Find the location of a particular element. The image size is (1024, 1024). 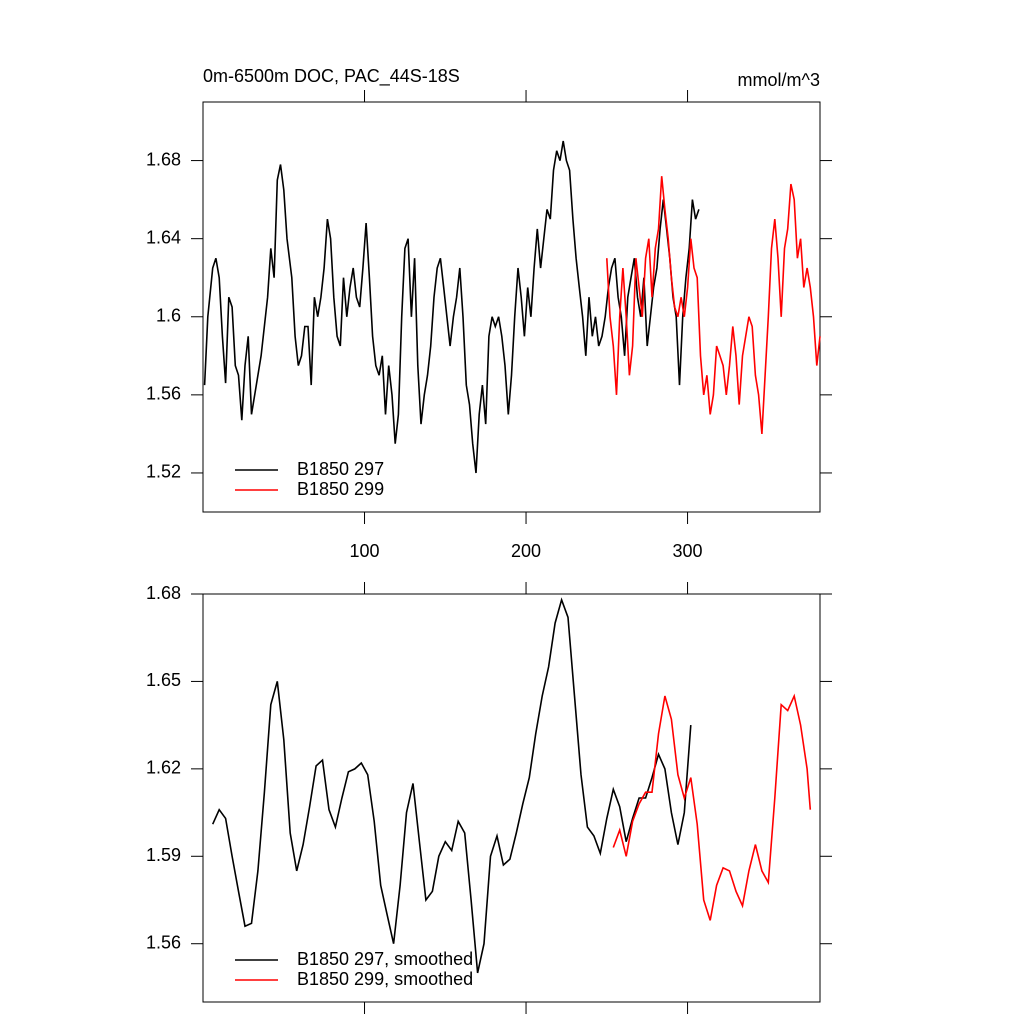

y-tick-label: 1.6 is located at coordinates (168, 316).